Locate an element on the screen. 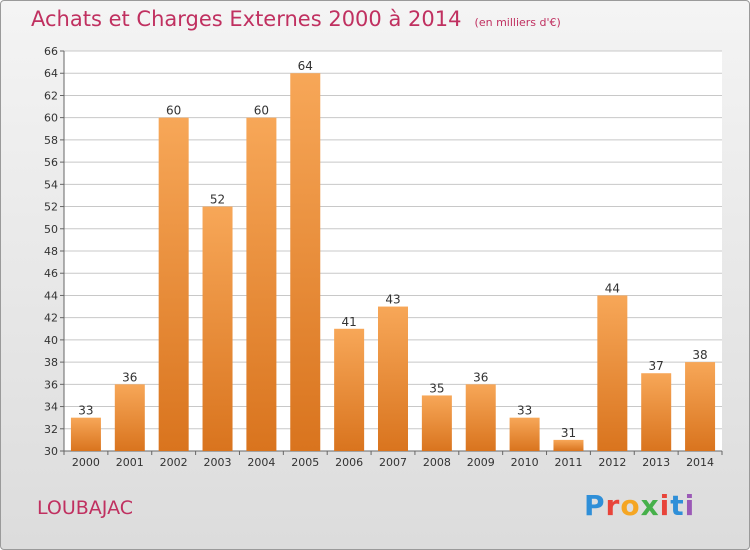  x-tick-label: 2007 is located at coordinates (393, 462).